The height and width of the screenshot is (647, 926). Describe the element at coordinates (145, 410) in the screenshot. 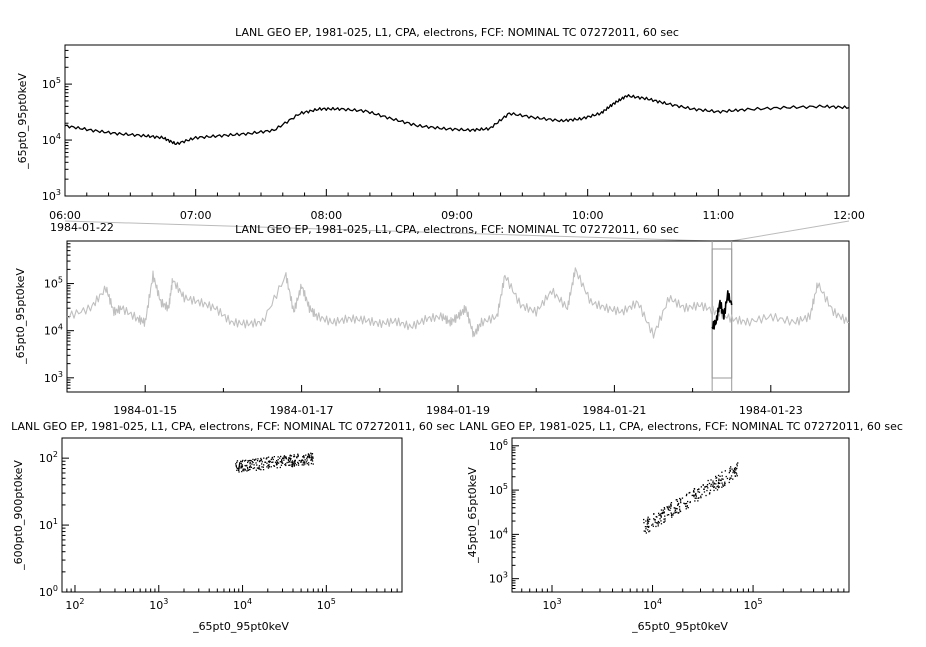

I see `x-tick-label: 1984-01-15` at that location.